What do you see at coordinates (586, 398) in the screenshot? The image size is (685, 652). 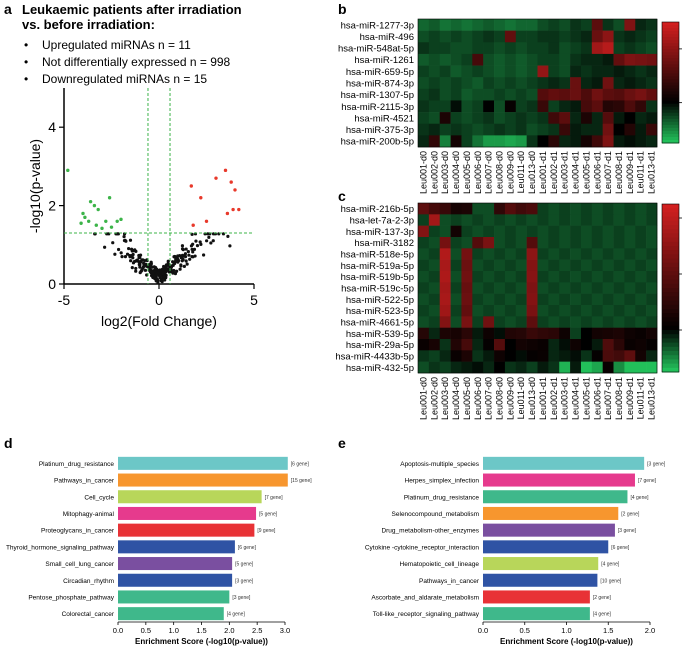 I see `column-label: Leu005-d1` at bounding box center [586, 398].